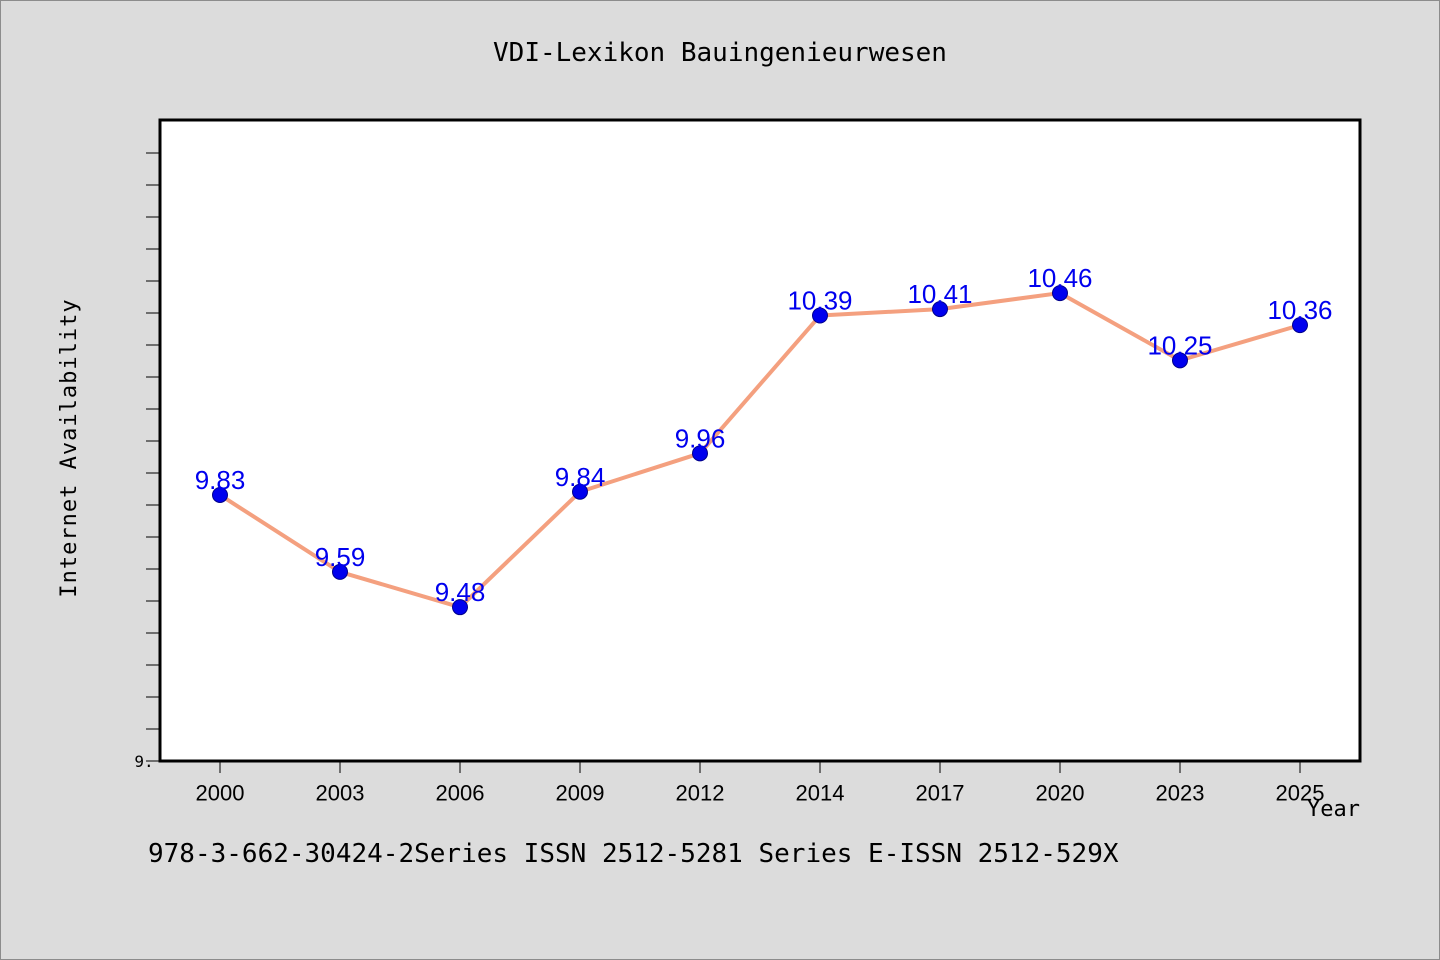  I want to click on x-tick-label: 2025, so click(1300, 793).